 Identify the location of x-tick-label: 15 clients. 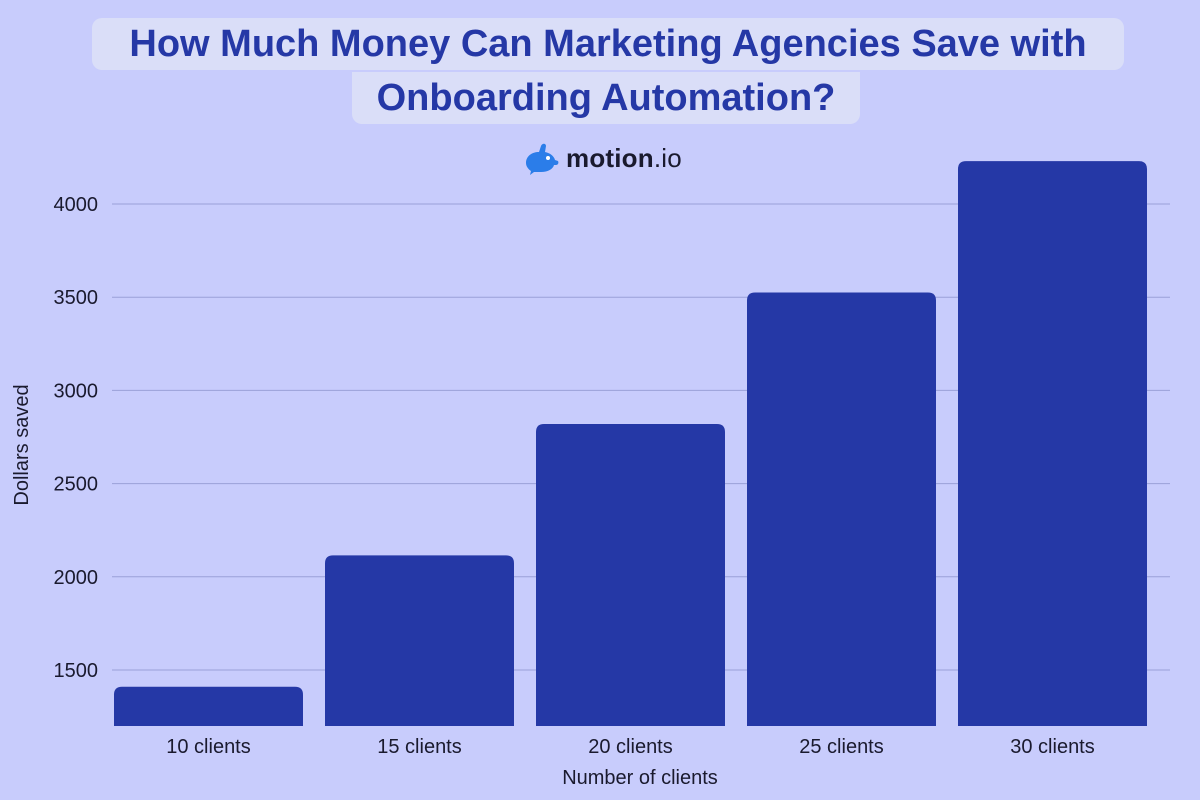
(419, 747).